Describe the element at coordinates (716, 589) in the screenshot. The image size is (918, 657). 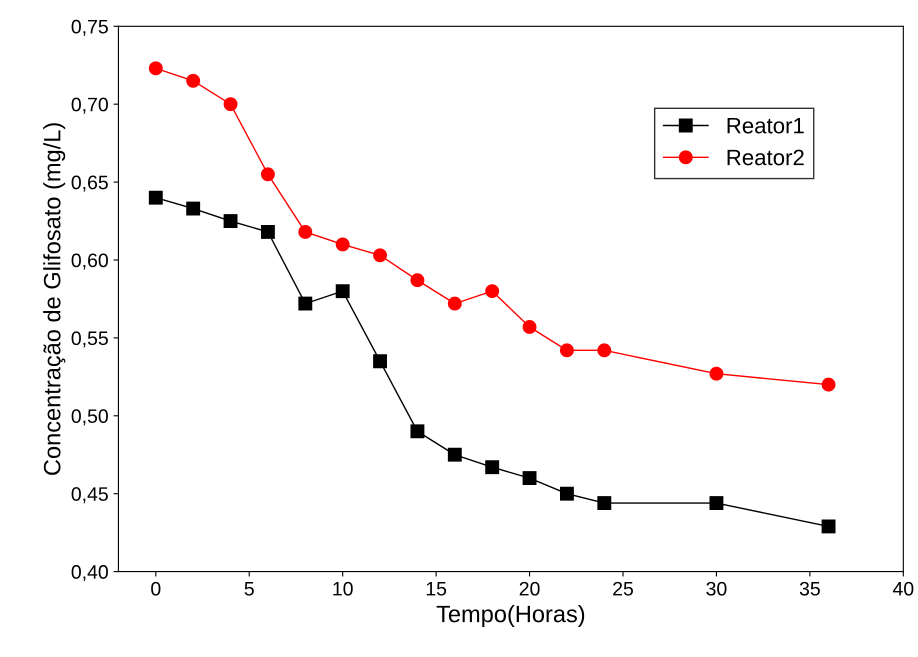
I see `x-tick-label: 30` at that location.